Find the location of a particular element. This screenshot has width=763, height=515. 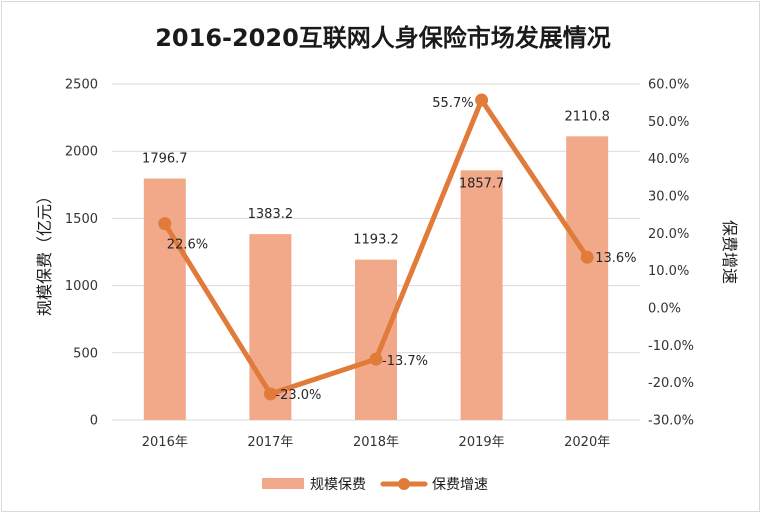

left-tick-label: 2000 is located at coordinates (81, 152).